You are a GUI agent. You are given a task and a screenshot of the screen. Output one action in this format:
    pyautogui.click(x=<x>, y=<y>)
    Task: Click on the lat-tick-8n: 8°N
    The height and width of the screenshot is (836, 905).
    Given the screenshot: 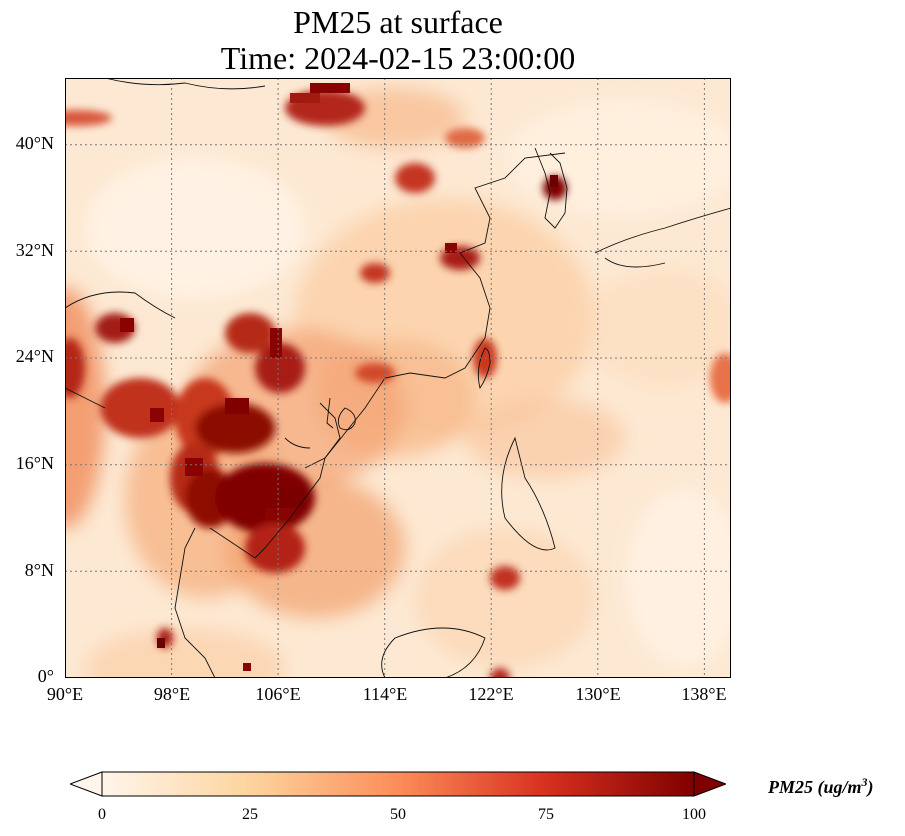 What is the action you would take?
    pyautogui.click(x=39, y=570)
    